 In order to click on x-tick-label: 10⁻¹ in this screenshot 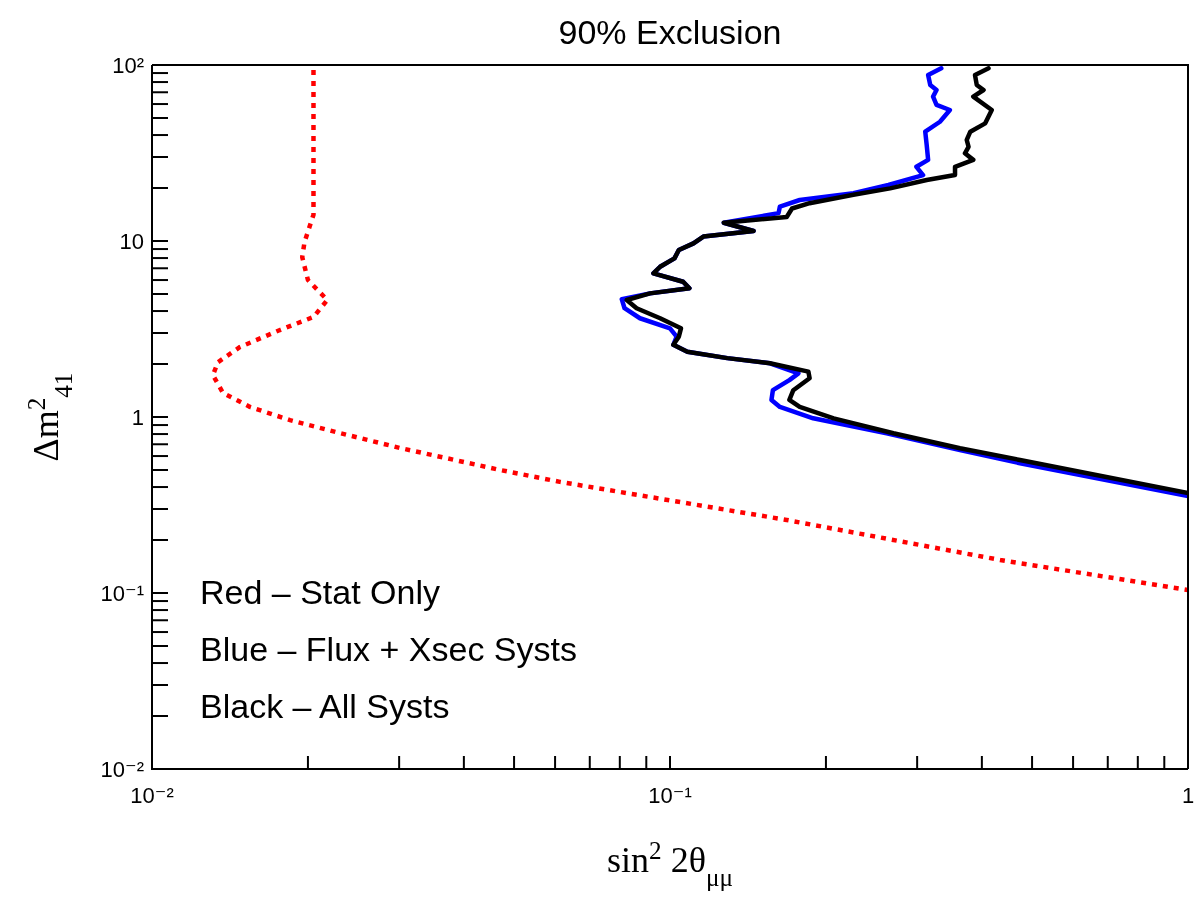, I will do `click(670, 795)`.